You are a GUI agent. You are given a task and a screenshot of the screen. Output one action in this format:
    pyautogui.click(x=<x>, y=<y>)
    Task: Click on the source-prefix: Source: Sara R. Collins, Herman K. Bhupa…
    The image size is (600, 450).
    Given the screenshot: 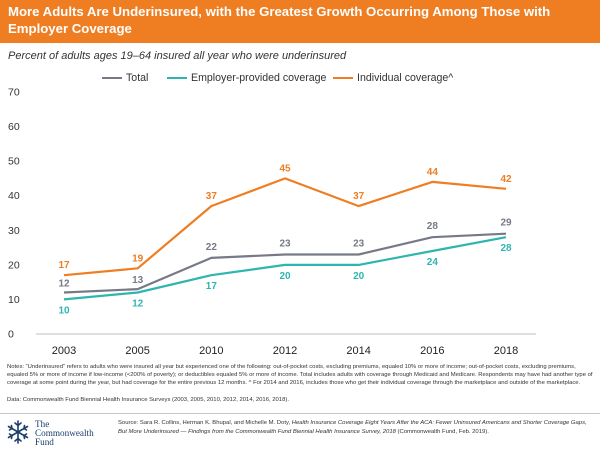 What is the action you would take?
    pyautogui.click(x=205, y=423)
    